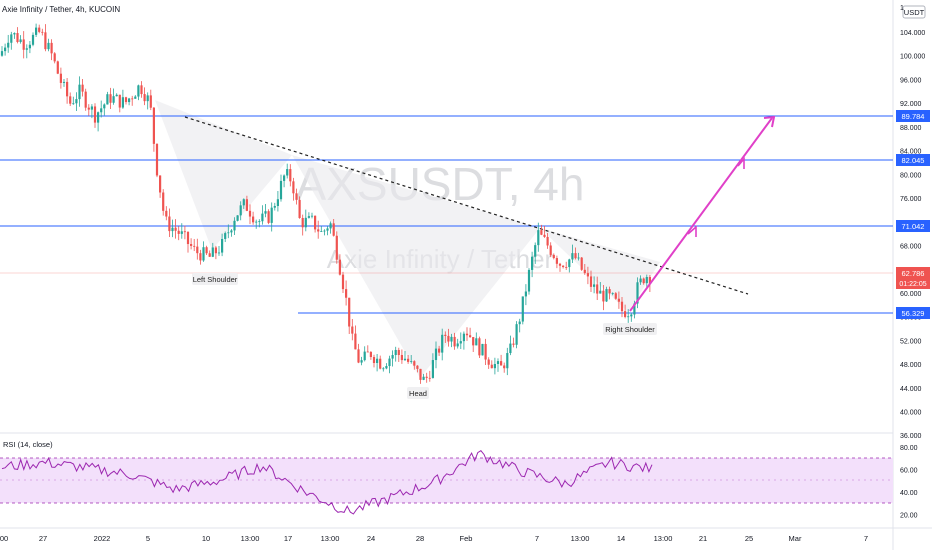 The width and height of the screenshot is (932, 550). I want to click on left-shoulder-label: Left Shoulder, so click(215, 279).